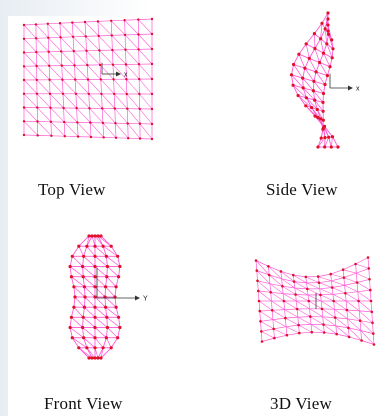  Describe the element at coordinates (118, 74) in the screenshot. I see `top-view-axis-arrow` at that location.